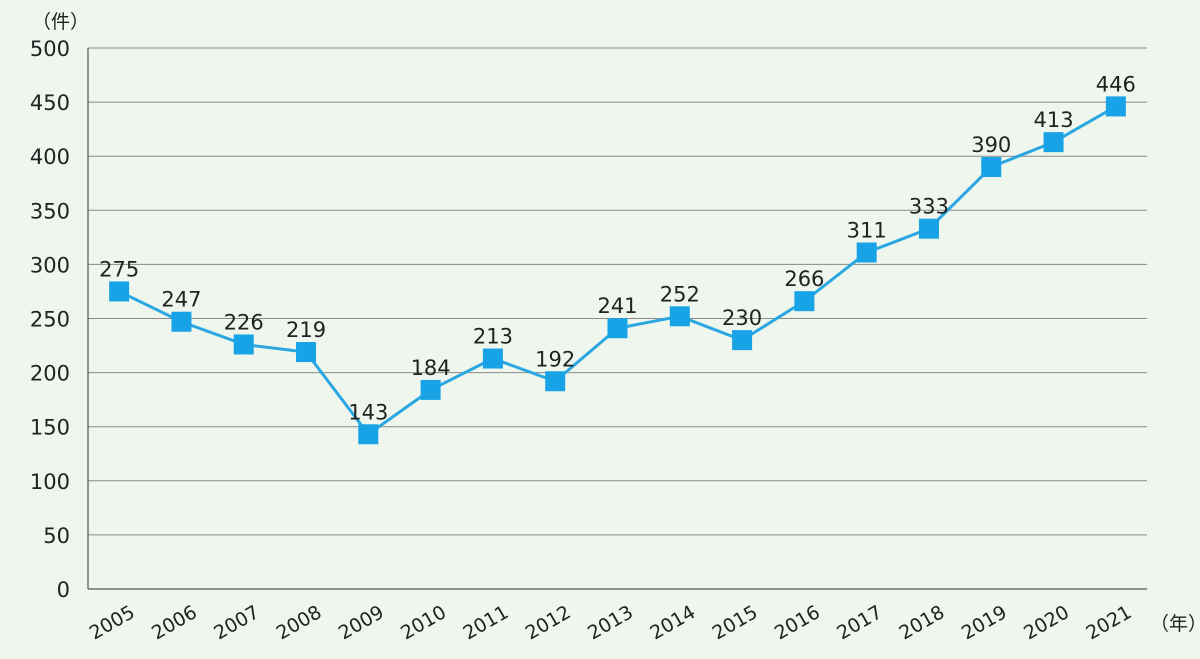 The height and width of the screenshot is (659, 1200). What do you see at coordinates (236, 622) in the screenshot?
I see `x-tick-label: 2007` at bounding box center [236, 622].